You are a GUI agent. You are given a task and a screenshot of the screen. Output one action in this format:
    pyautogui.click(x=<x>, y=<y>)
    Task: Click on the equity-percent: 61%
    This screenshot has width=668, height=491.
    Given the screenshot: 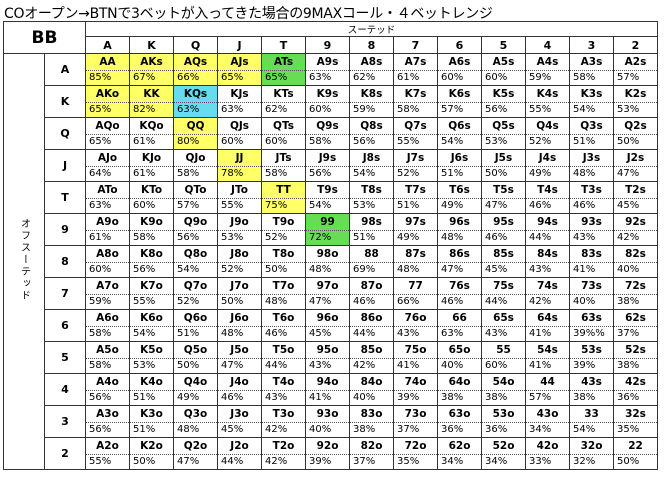 What is the action you would take?
    pyautogui.click(x=144, y=173)
    